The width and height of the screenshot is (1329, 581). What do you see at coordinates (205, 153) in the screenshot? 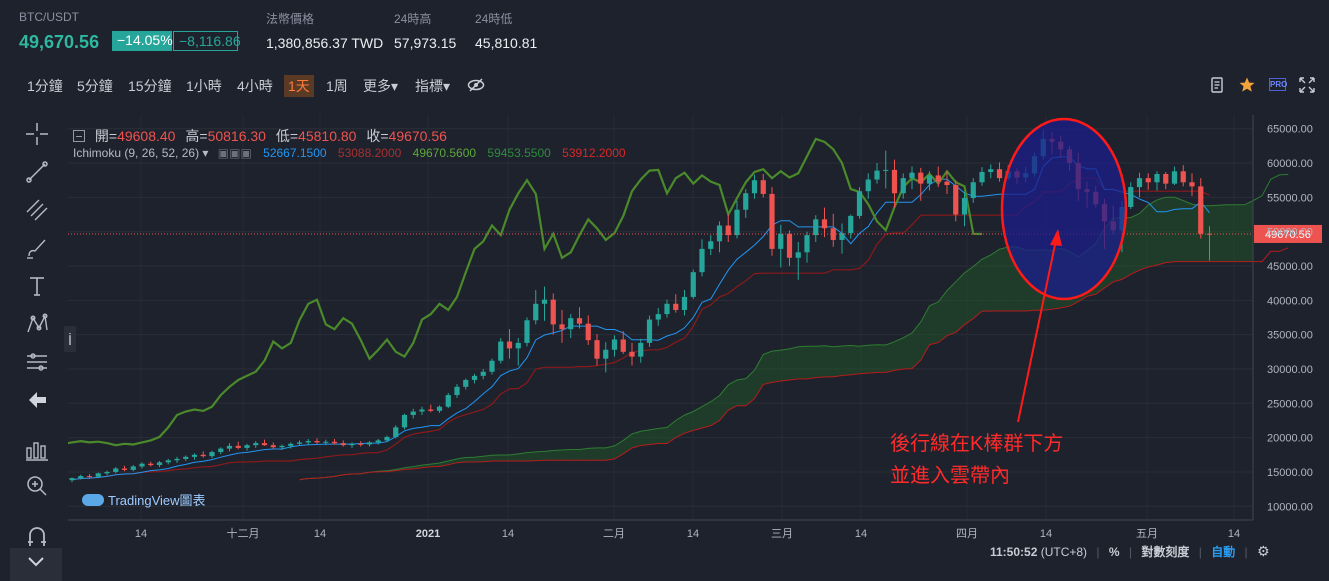
I see `ichimoku-dropdown-icon: ▾` at bounding box center [205, 153].